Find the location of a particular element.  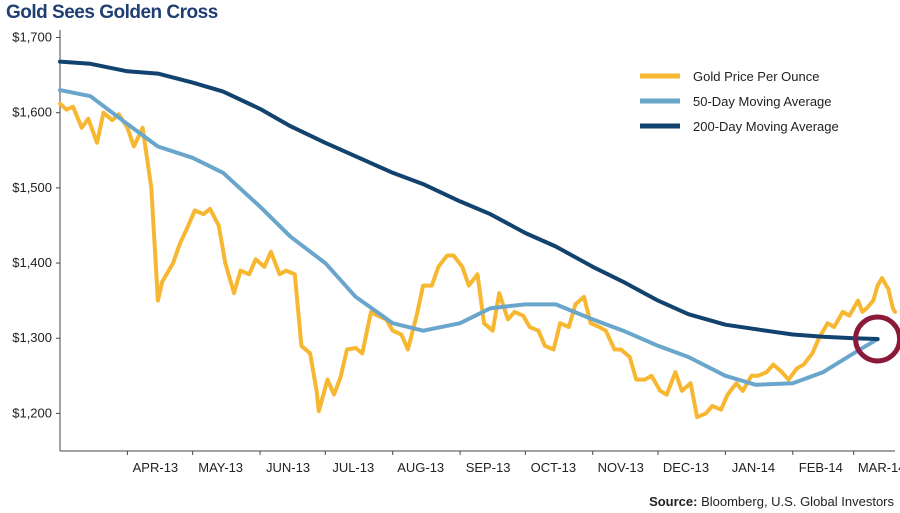

y-tick-label: $1,300 is located at coordinates (32, 337).